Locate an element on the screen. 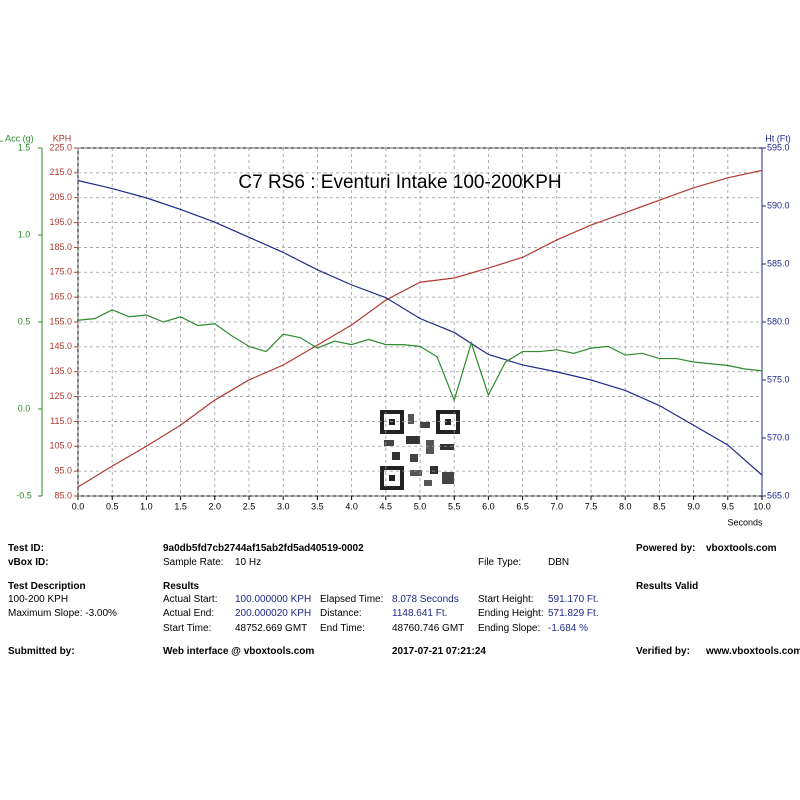 The height and width of the screenshot is (800, 800). x-tick-label: 0.0 is located at coordinates (78, 506).